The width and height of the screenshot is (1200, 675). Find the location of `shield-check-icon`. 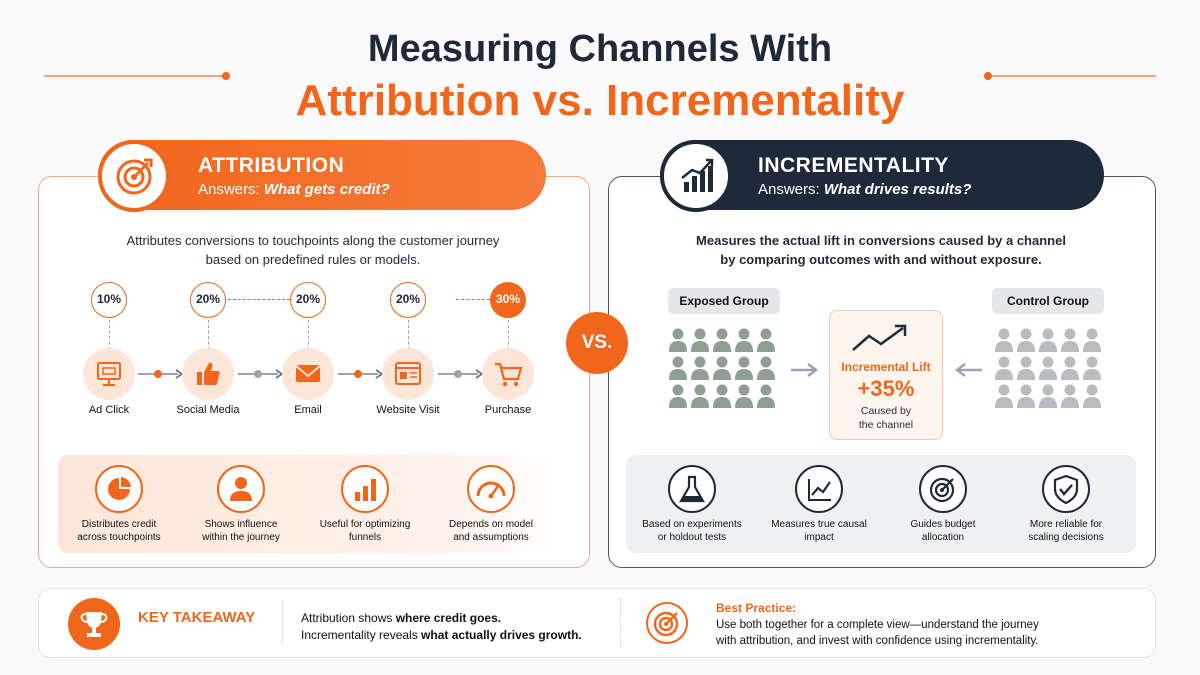

shield-check-icon is located at coordinates (1066, 489).